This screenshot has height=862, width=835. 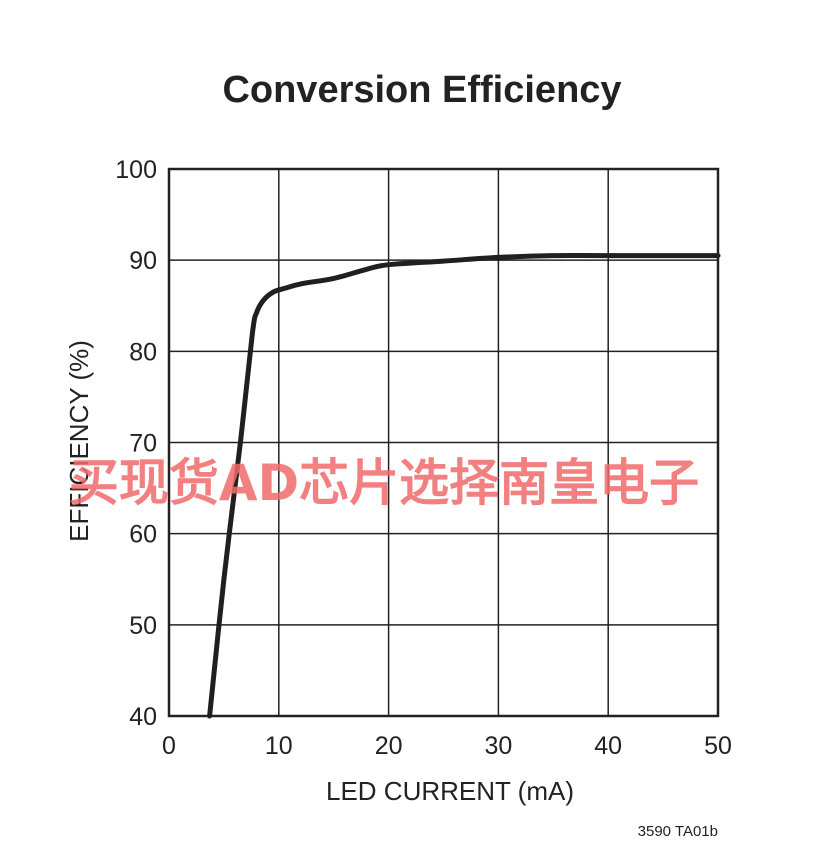 What do you see at coordinates (143, 261) in the screenshot?
I see `y-tick-label: 90` at bounding box center [143, 261].